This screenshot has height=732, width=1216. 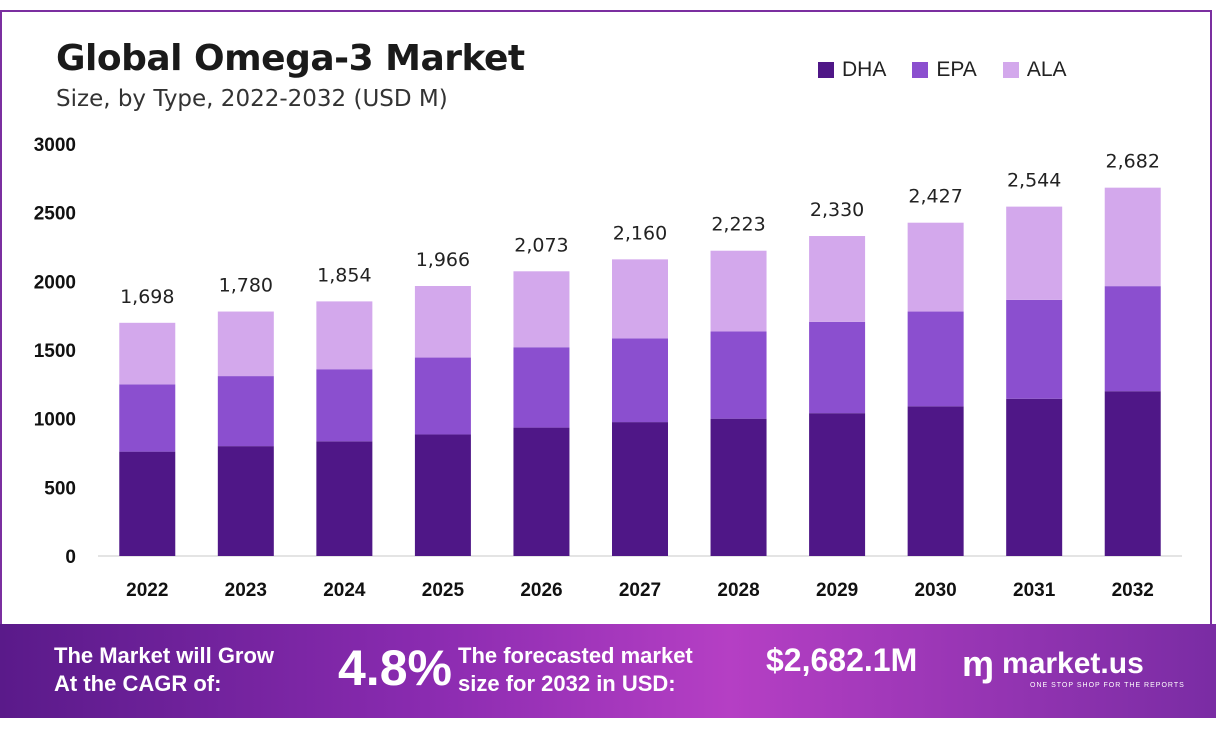 What do you see at coordinates (1034, 590) in the screenshot?
I see `x-tick-label: 2031` at bounding box center [1034, 590].